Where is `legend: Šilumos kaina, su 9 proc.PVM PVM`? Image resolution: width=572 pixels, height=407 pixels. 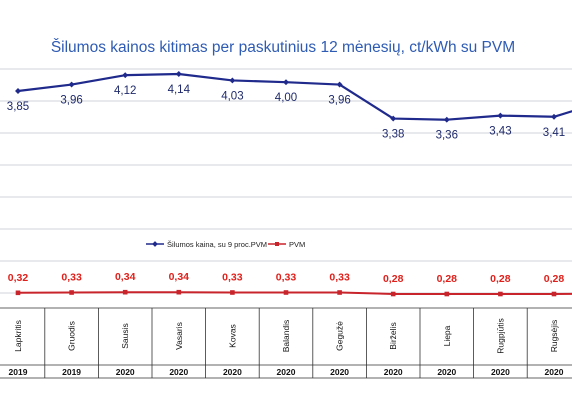 legend: Šilumos kaina, su 9 proc.PVM PVM is located at coordinates (225, 244).